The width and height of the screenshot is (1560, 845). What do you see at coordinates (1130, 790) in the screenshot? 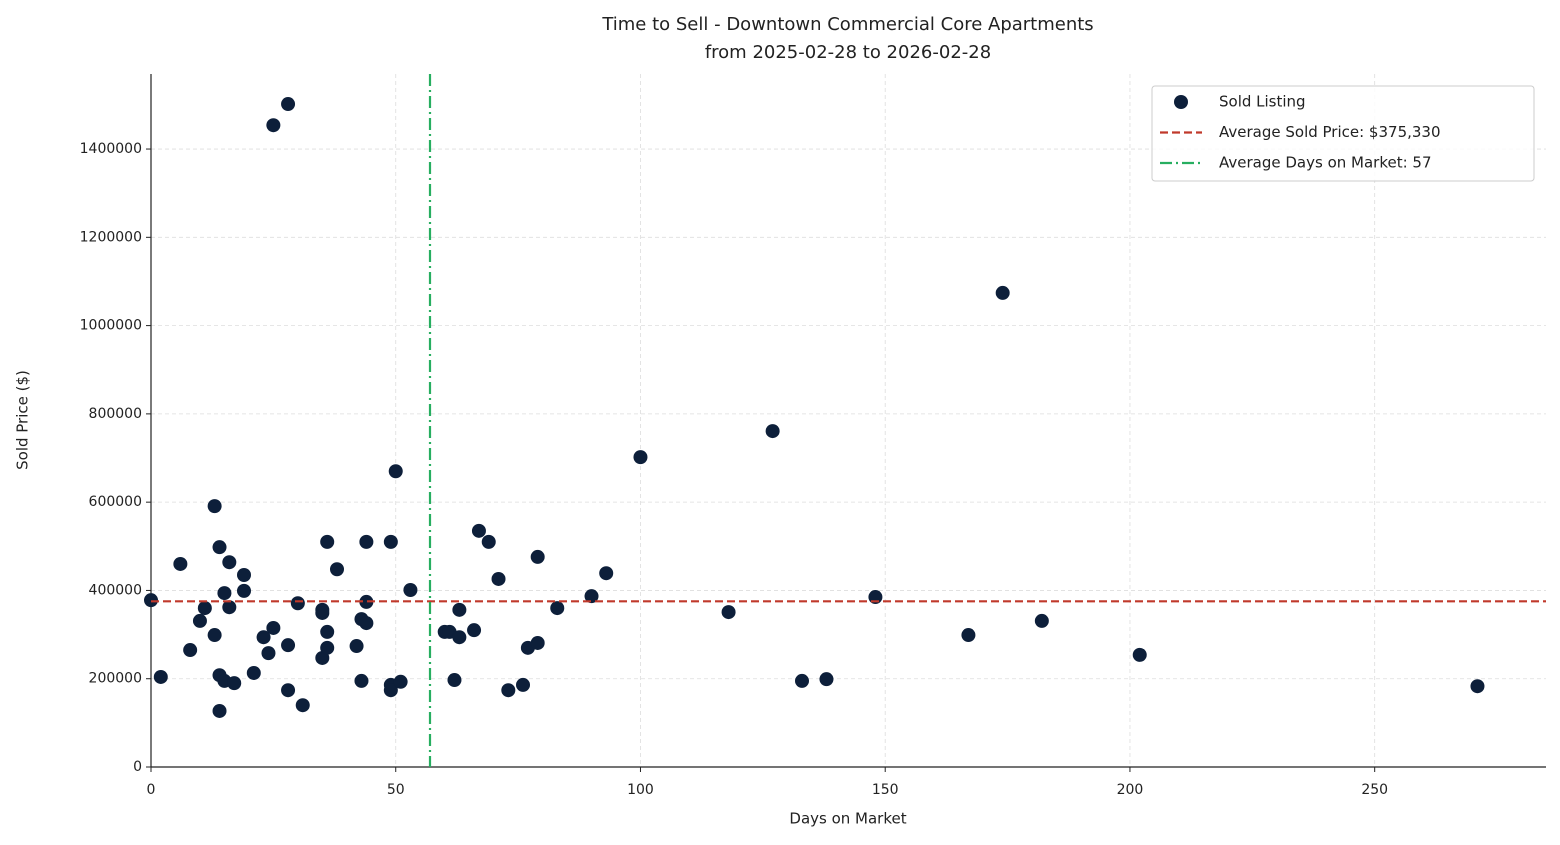
I see `x-tick-label: 200` at bounding box center [1130, 790].